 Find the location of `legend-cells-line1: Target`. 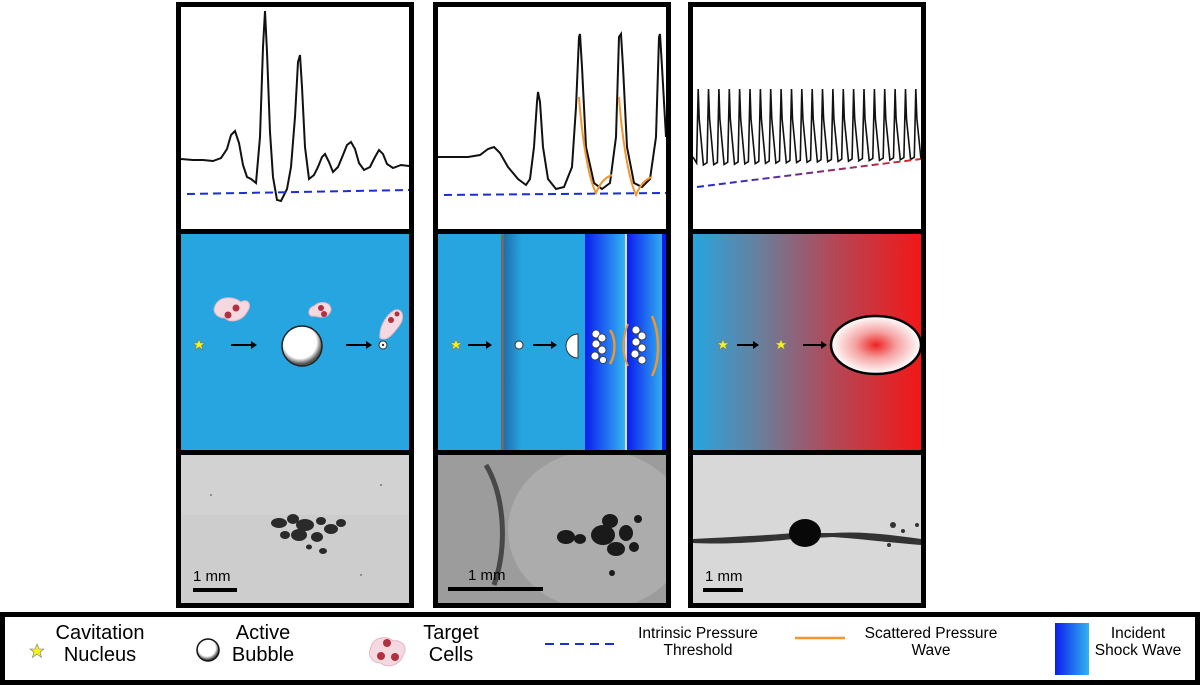

legend-cells-line1: Target is located at coordinates (451, 633).